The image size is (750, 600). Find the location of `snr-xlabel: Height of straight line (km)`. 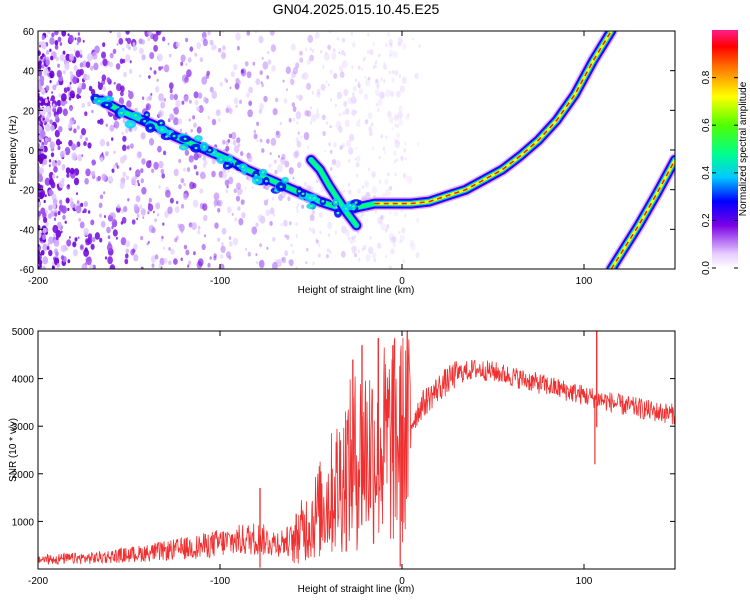

snr-xlabel: Height of straight line (km) is located at coordinates (356, 589).